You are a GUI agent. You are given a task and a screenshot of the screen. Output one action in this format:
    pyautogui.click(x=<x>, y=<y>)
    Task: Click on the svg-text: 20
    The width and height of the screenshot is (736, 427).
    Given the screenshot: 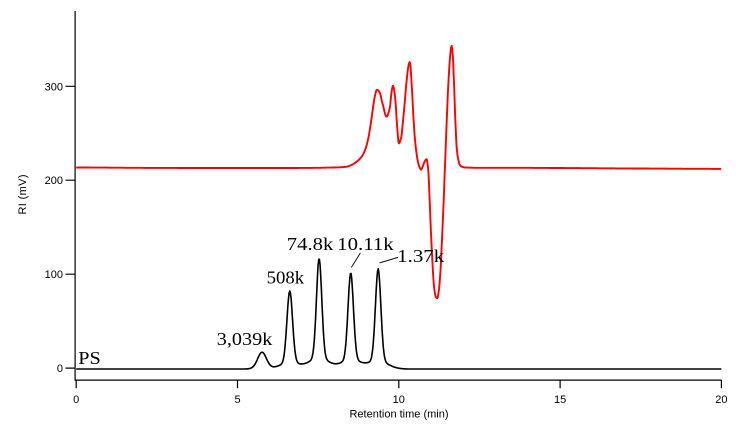 What is the action you would take?
    pyautogui.click(x=721, y=400)
    